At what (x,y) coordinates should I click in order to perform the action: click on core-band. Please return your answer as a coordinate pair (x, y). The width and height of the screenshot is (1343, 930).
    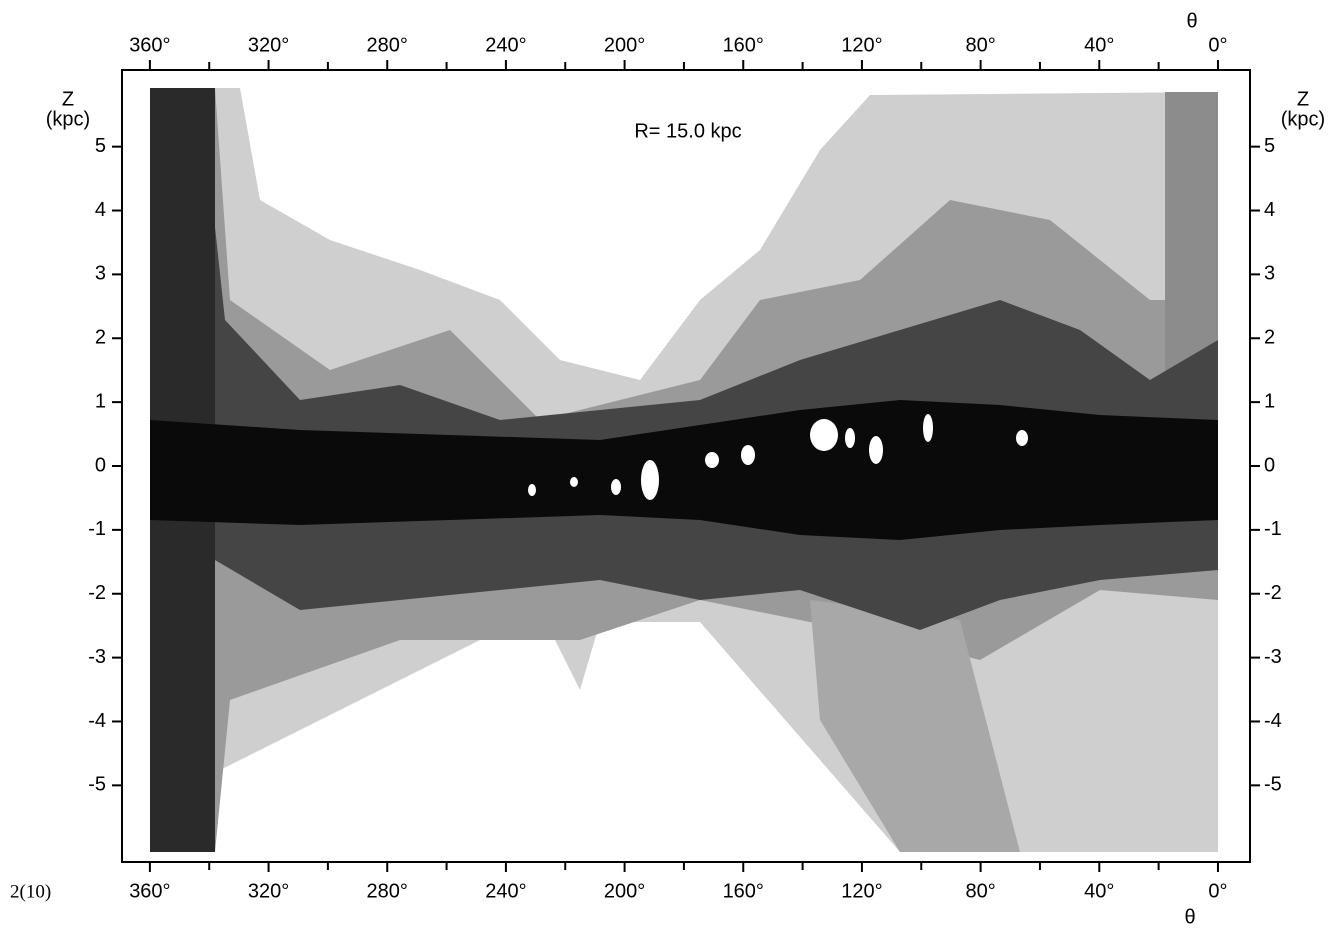
    Looking at the image, I should click on (684, 470).